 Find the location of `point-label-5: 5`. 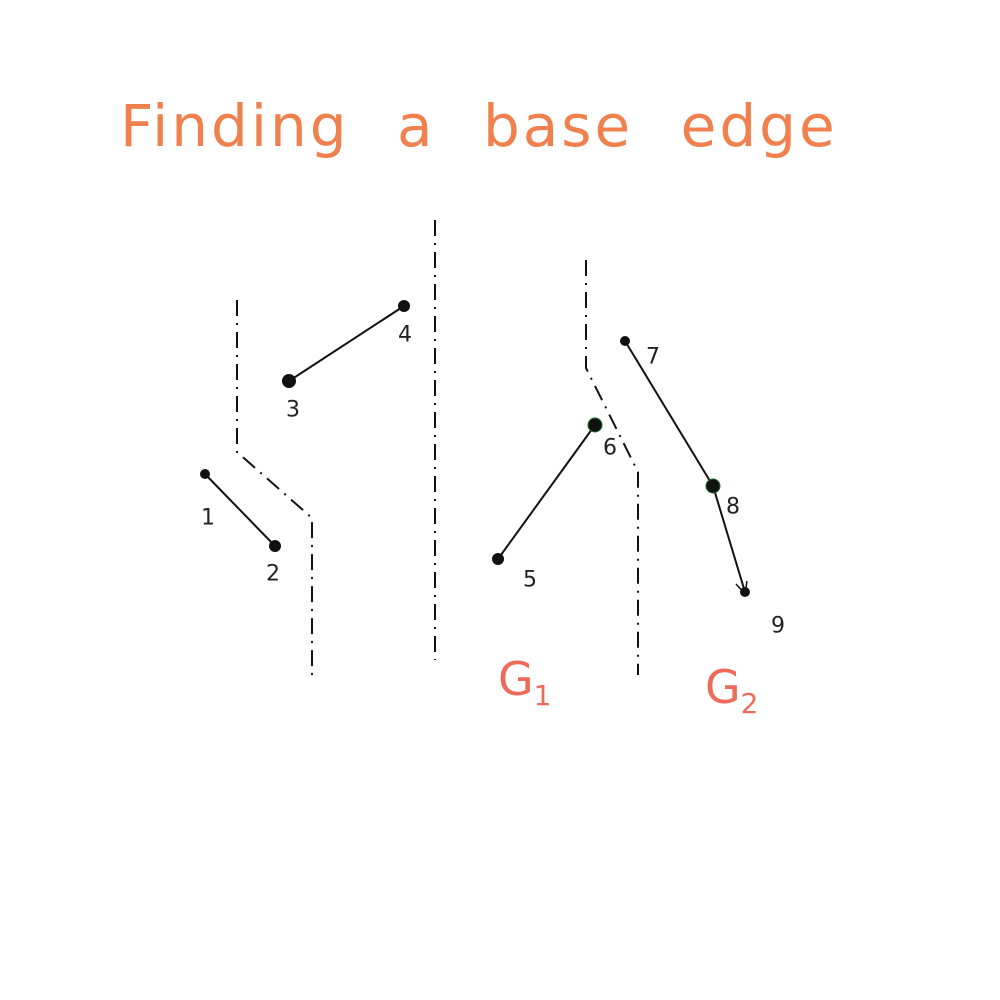

point-label-5: 5 is located at coordinates (530, 580).